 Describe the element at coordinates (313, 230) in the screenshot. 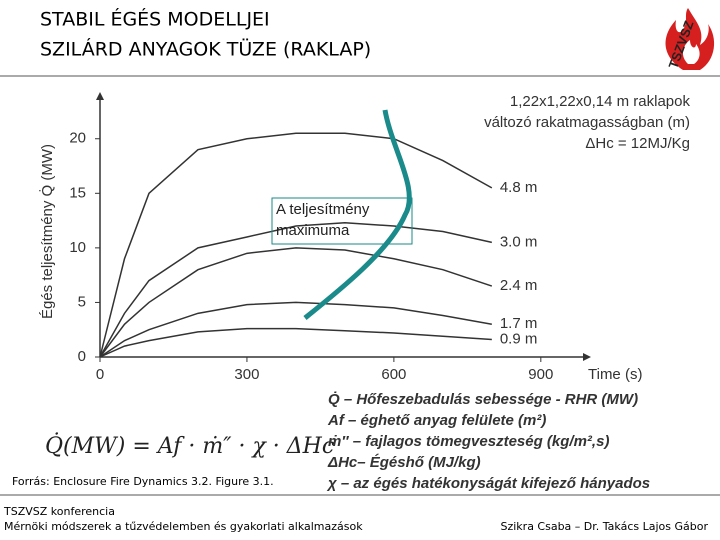

I see `annotation: maximuma` at that location.